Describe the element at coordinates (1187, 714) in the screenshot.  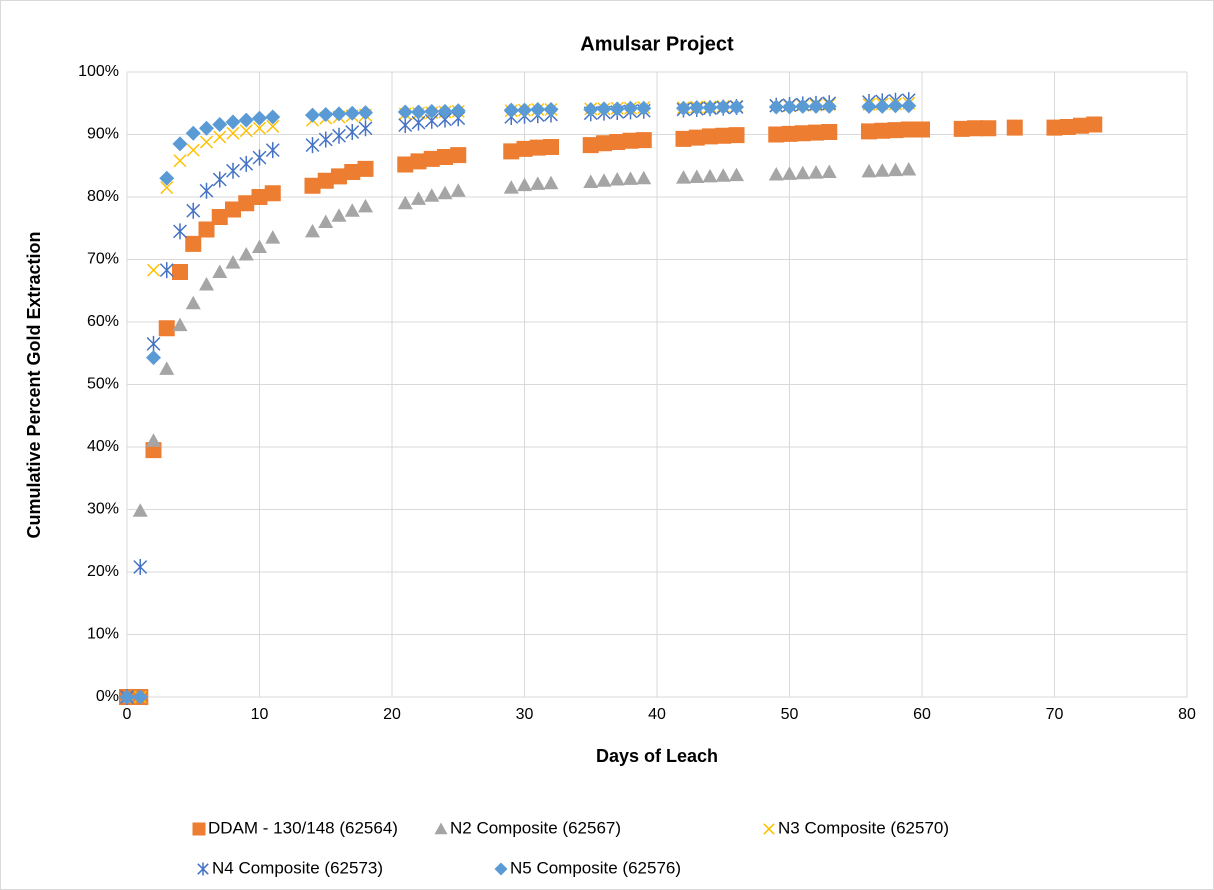
I see `x-tick-label: 80` at that location.